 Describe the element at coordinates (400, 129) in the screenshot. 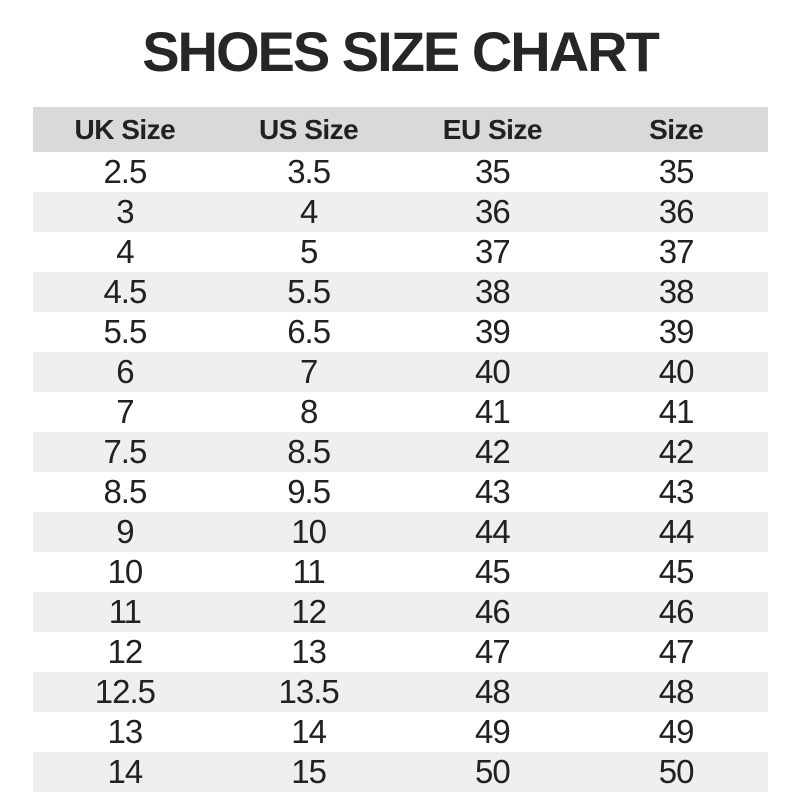

I see `table-header-row: UK Size US Size EU Size Size` at that location.